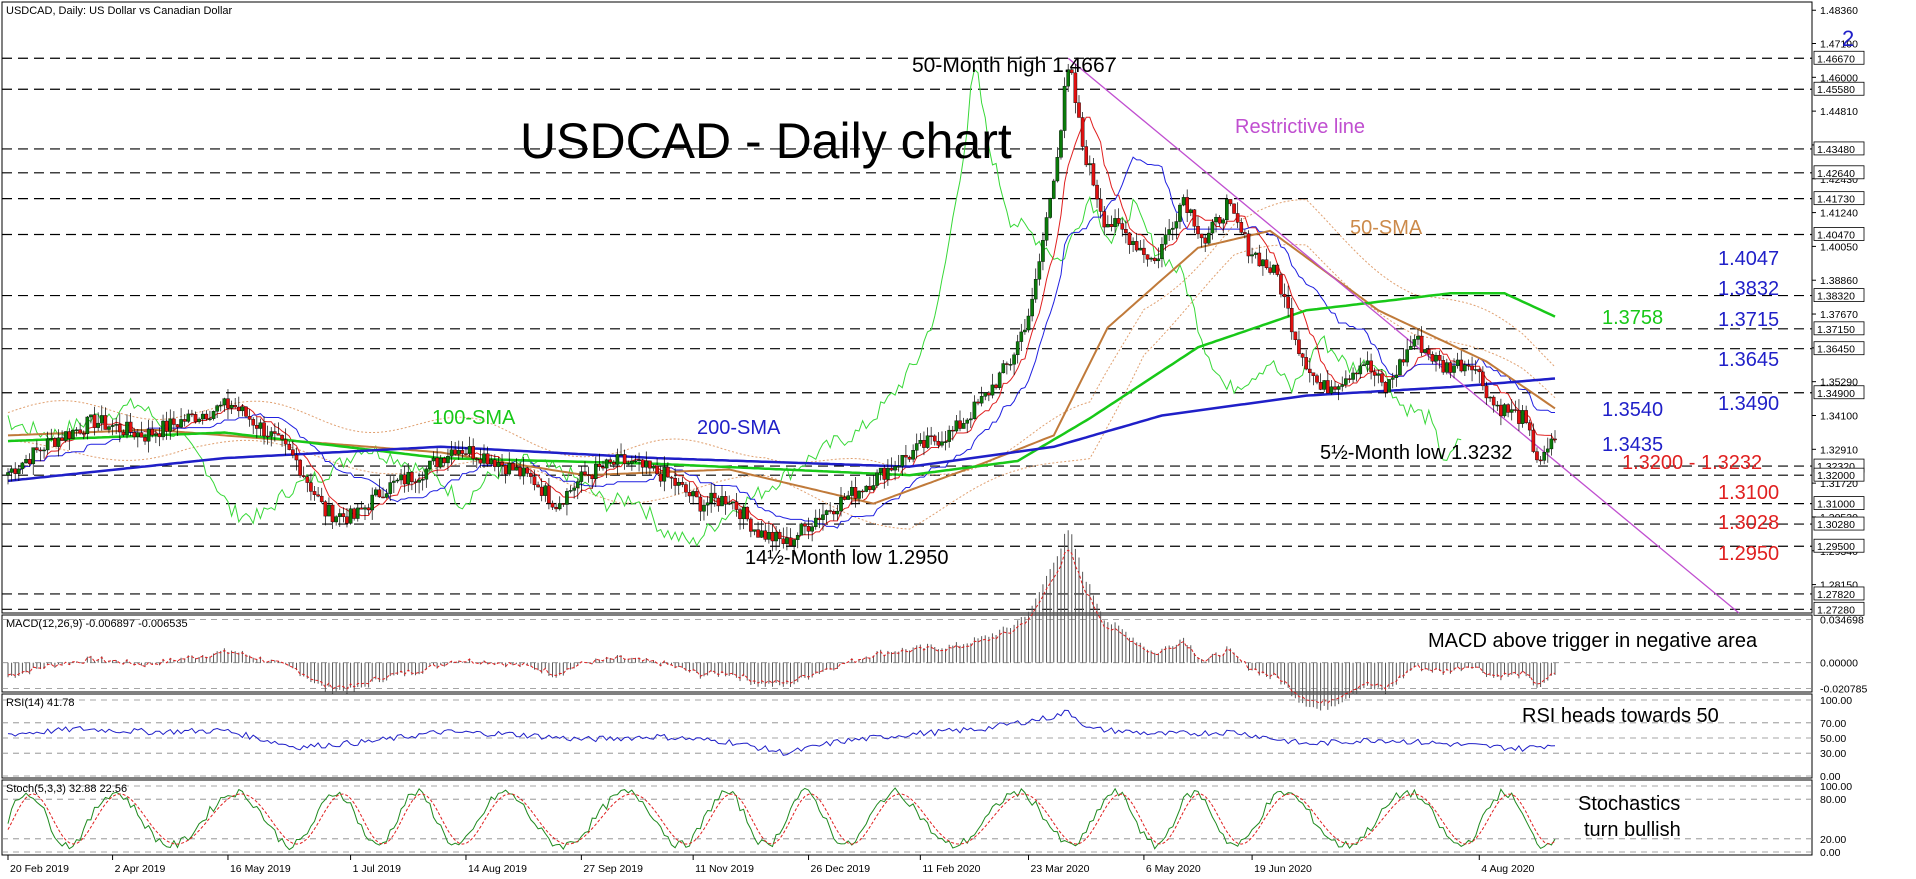  Describe the element at coordinates (1836, 350) in the screenshot. I see `level-label: 1.36450` at that location.